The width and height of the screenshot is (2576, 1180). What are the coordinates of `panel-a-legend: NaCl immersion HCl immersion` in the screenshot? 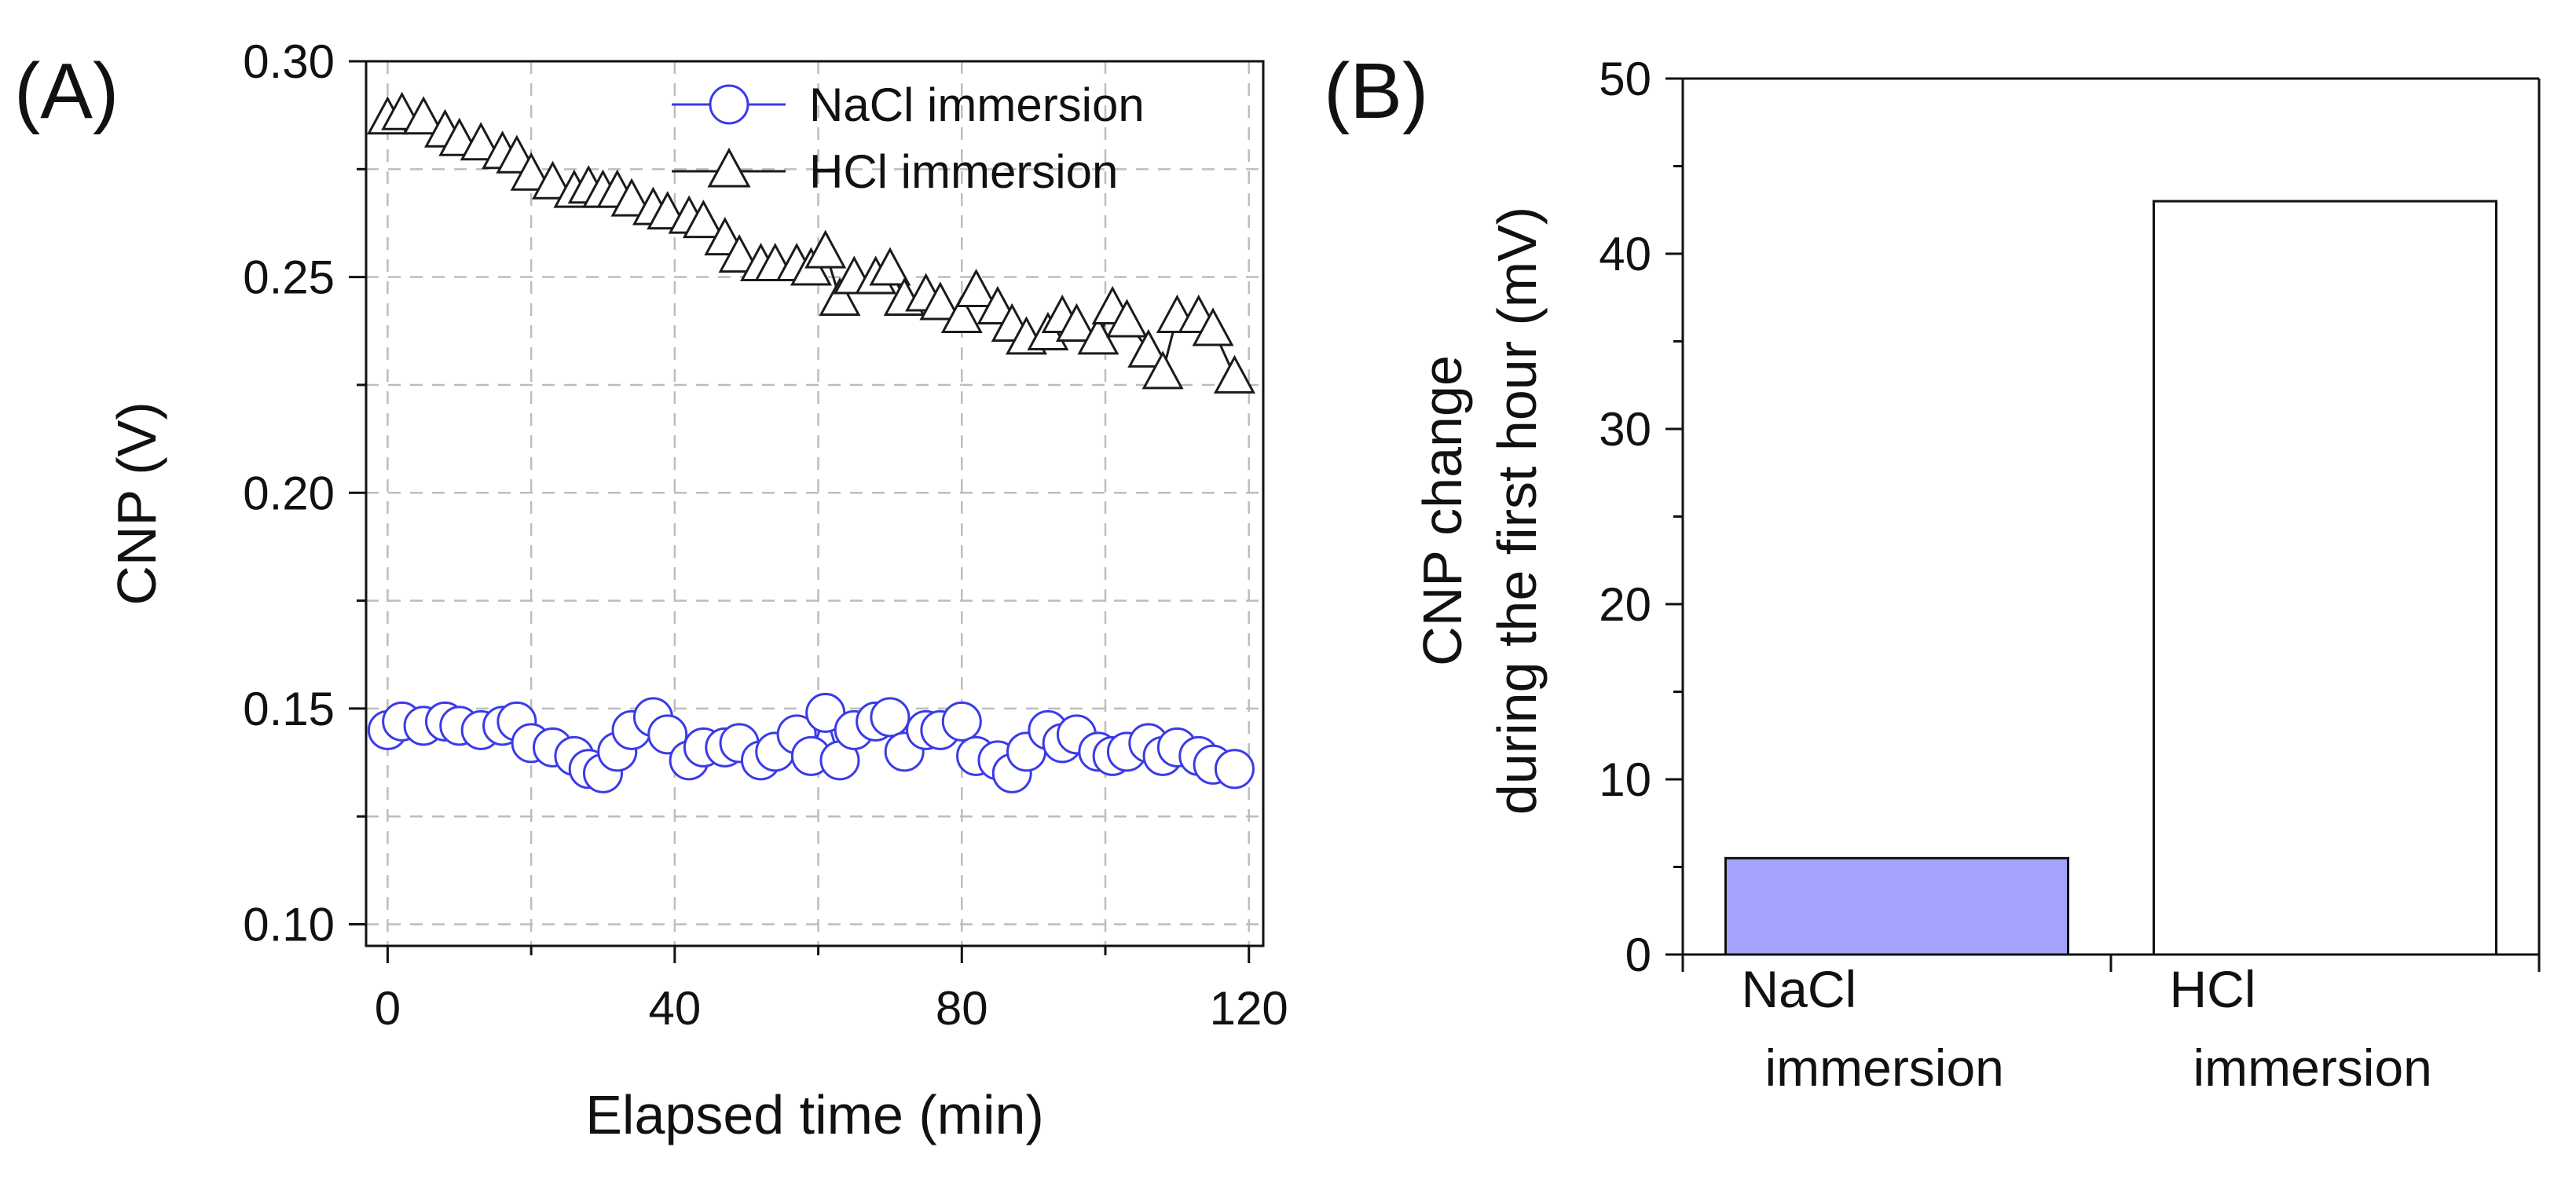 It's located at (909, 138).